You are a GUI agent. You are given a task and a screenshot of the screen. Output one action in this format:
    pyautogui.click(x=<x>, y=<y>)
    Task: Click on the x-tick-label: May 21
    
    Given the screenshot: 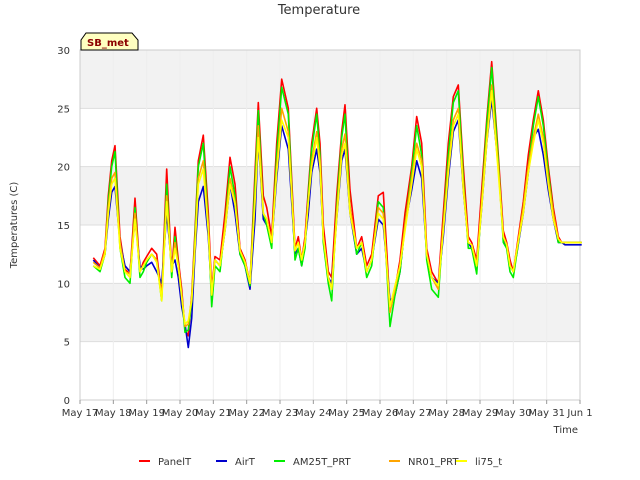 What is the action you would take?
    pyautogui.click(x=213, y=413)
    